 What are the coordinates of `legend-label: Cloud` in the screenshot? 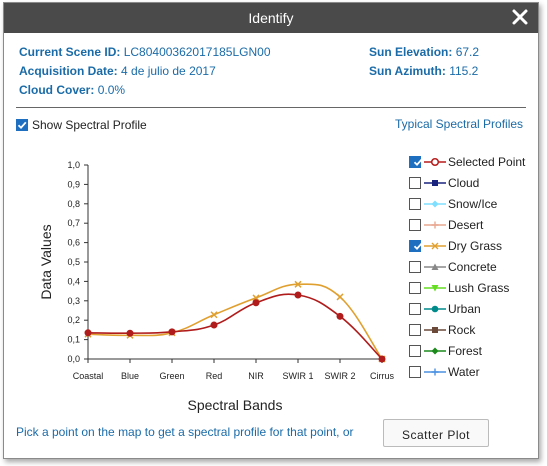 It's located at (464, 182).